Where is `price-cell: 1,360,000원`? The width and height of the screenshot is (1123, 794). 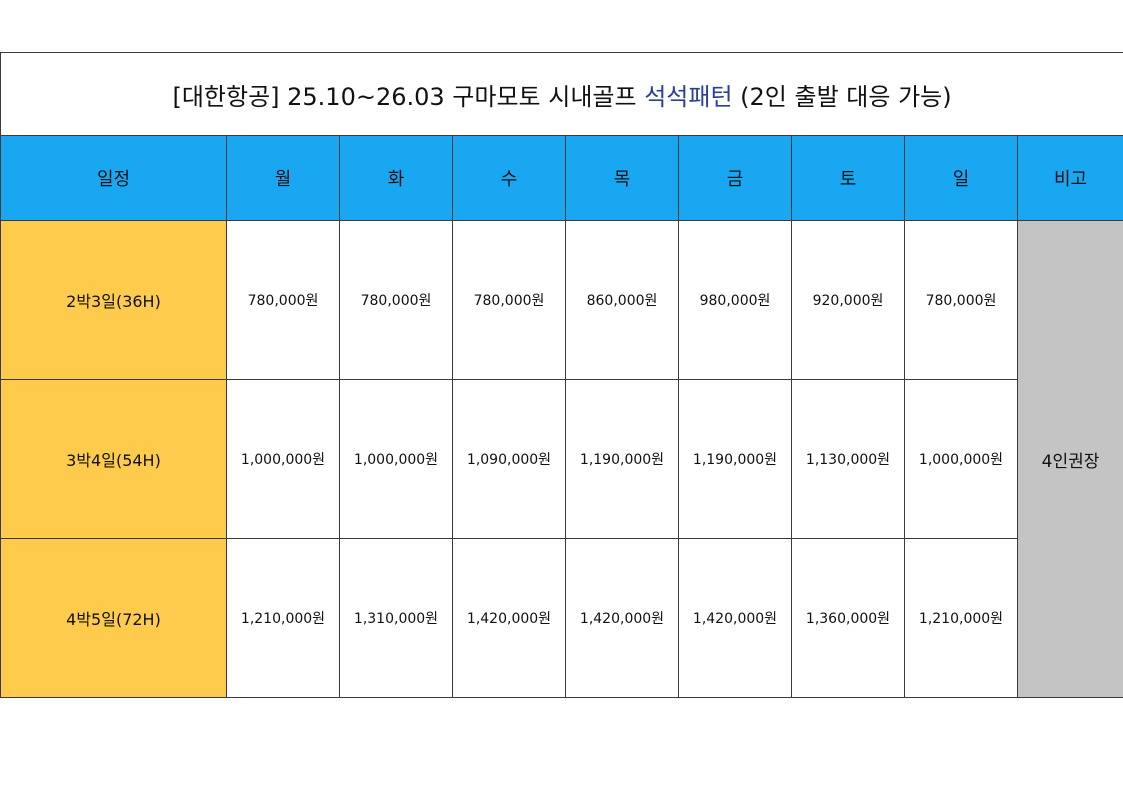
price-cell: 1,360,000원 is located at coordinates (848, 618).